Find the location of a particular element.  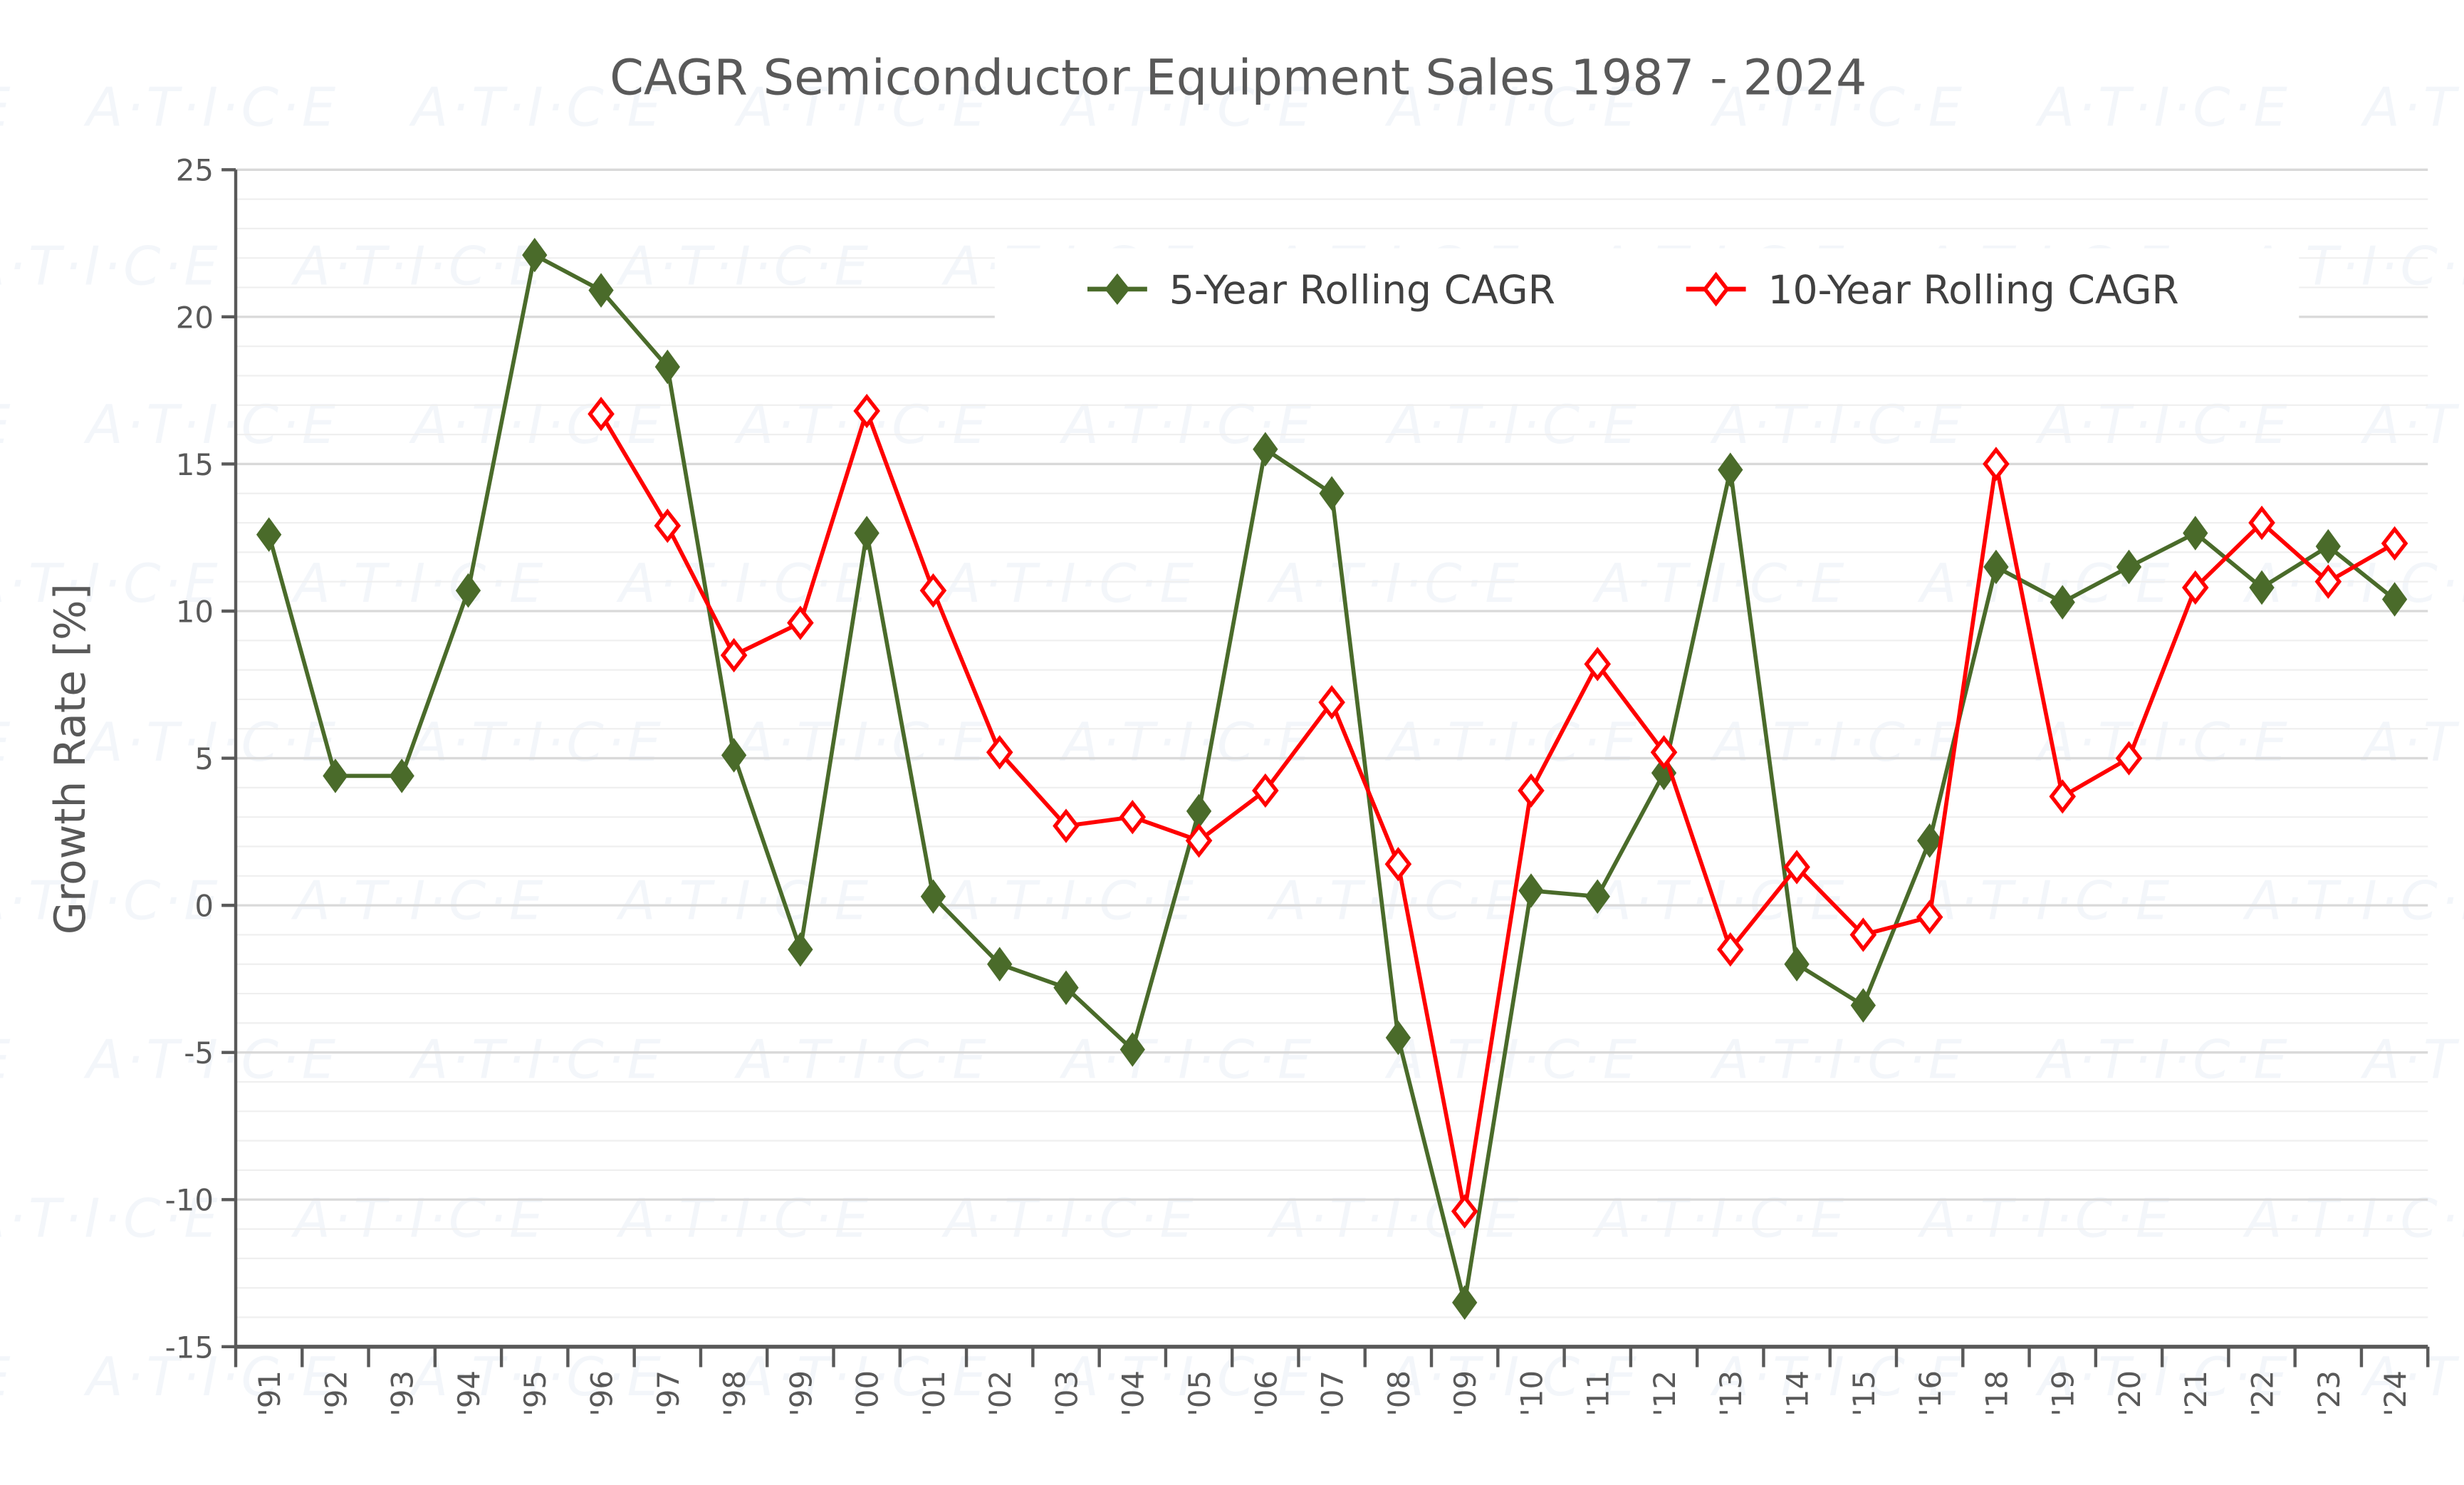

x-tick-label: '11 is located at coordinates (1598, 1393).